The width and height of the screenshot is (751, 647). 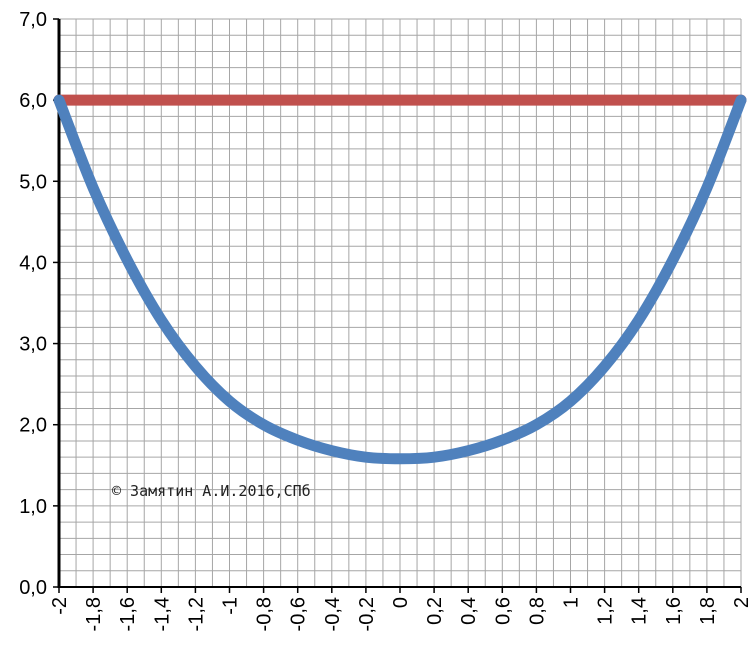 What do you see at coordinates (537, 611) in the screenshot?
I see `x-tick-label: 0,8` at bounding box center [537, 611].